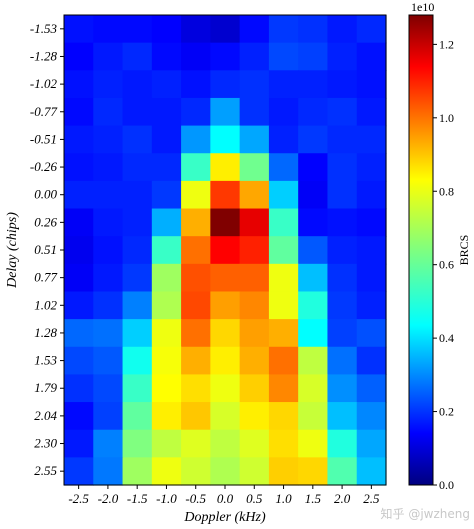 This screenshot has height=529, width=474. What do you see at coordinates (45, 360) in the screenshot?
I see `y-tick-label: 1.53` at bounding box center [45, 360].